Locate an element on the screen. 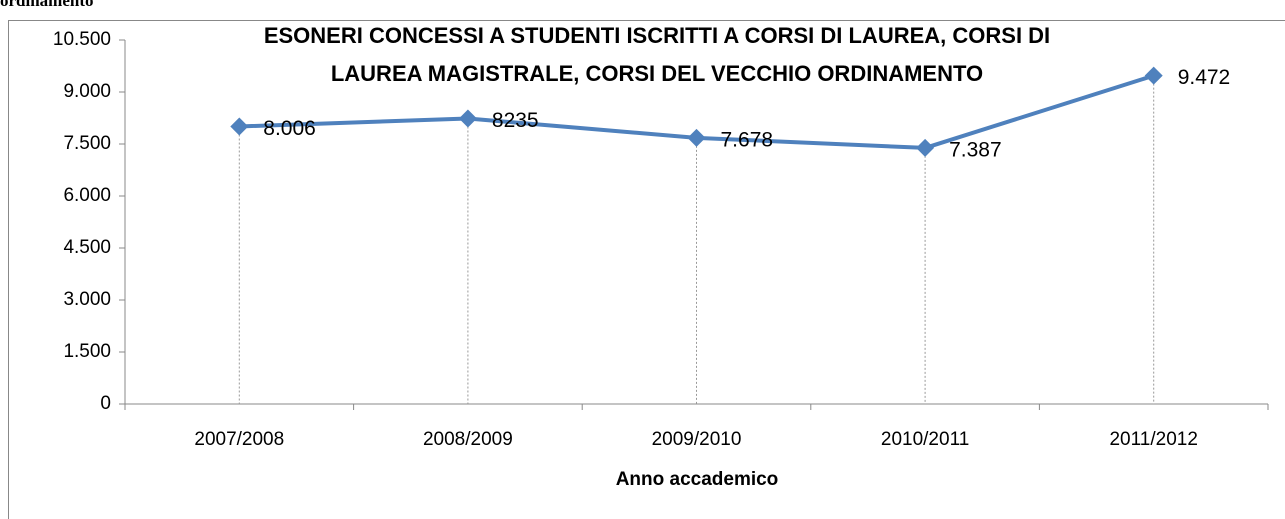 The image size is (1285, 519). data-label: 9.472 is located at coordinates (1204, 77).